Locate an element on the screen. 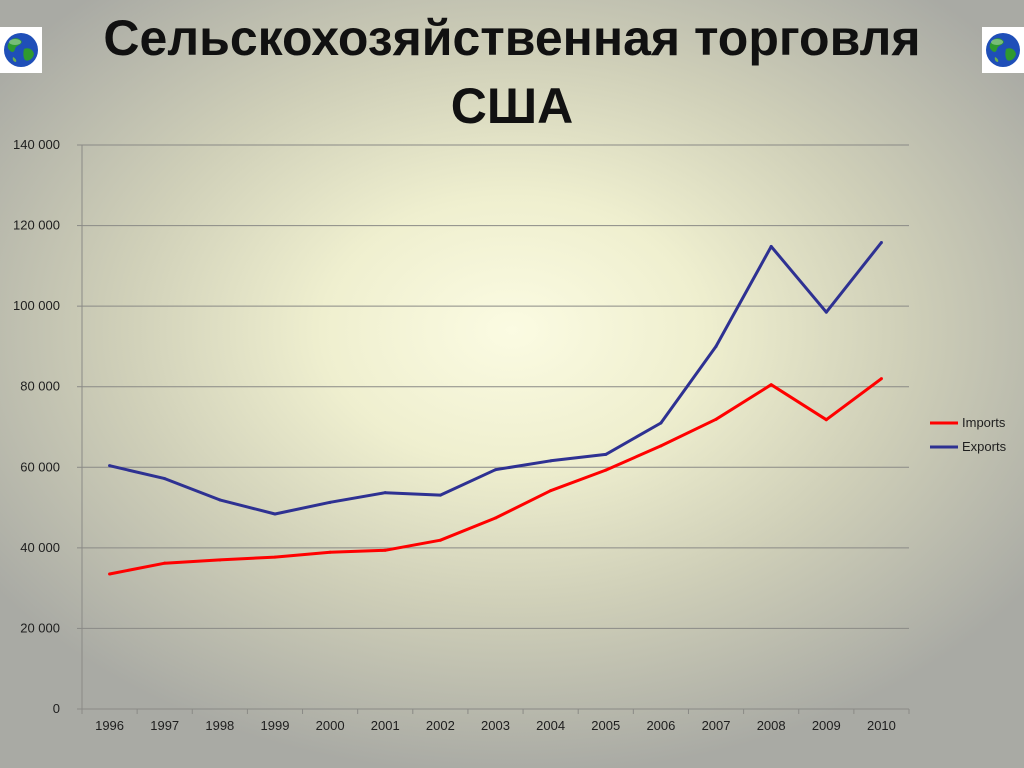 This screenshot has height=768, width=1024. x-tick-label: 2003 is located at coordinates (495, 725).